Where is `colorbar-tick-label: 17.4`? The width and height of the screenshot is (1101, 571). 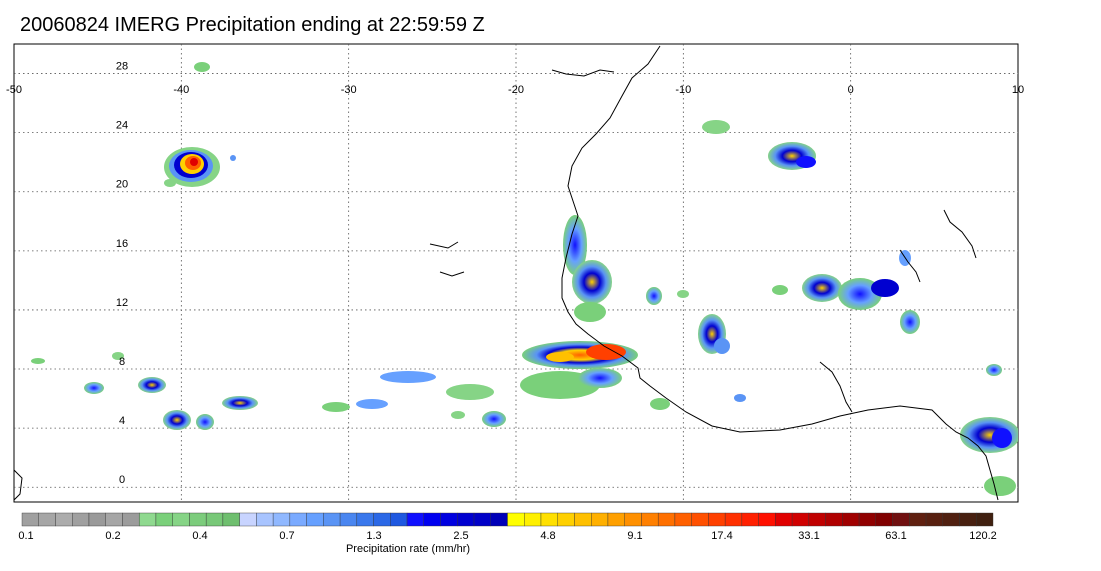
colorbar-tick-label: 17.4 is located at coordinates (722, 536).